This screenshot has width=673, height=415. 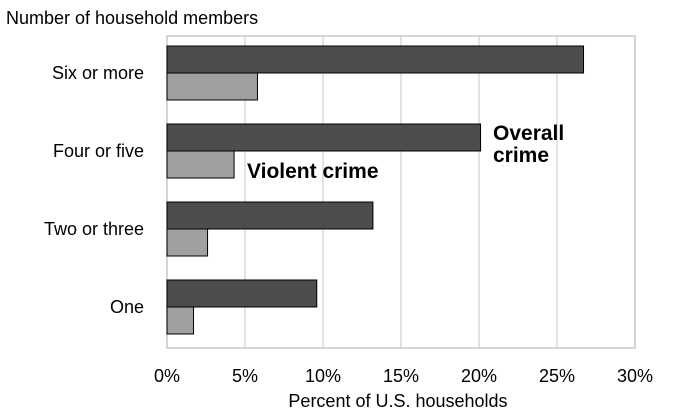 I want to click on annotation-overall-crime-line1: Overall, so click(x=528, y=133).